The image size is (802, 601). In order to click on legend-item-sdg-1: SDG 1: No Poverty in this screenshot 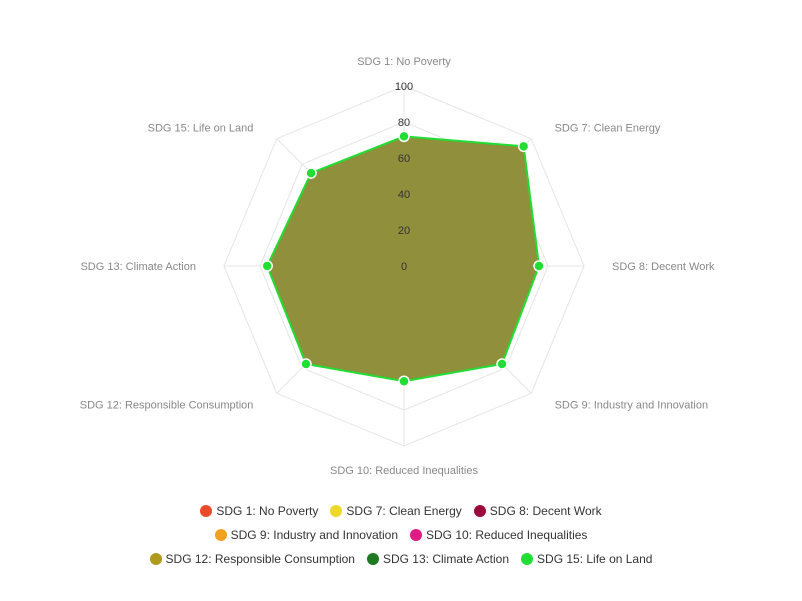, I will do `click(259, 511)`.